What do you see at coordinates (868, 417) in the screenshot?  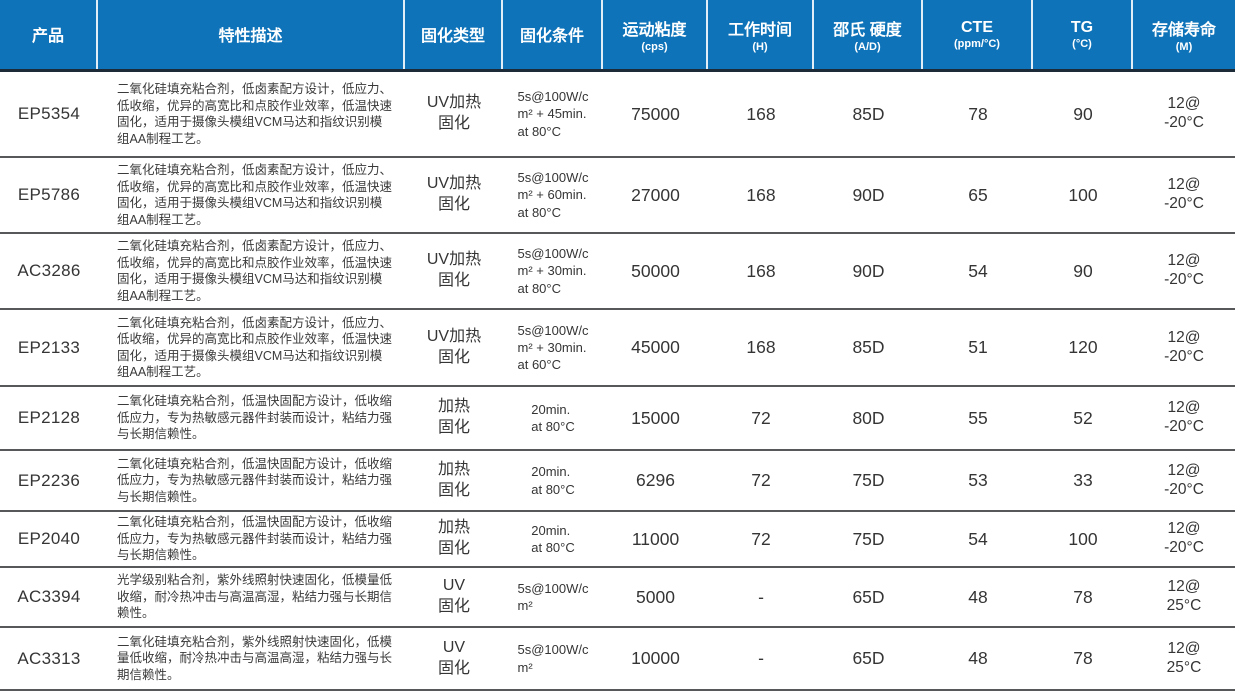 I see `hardness-value: 80D` at bounding box center [868, 417].